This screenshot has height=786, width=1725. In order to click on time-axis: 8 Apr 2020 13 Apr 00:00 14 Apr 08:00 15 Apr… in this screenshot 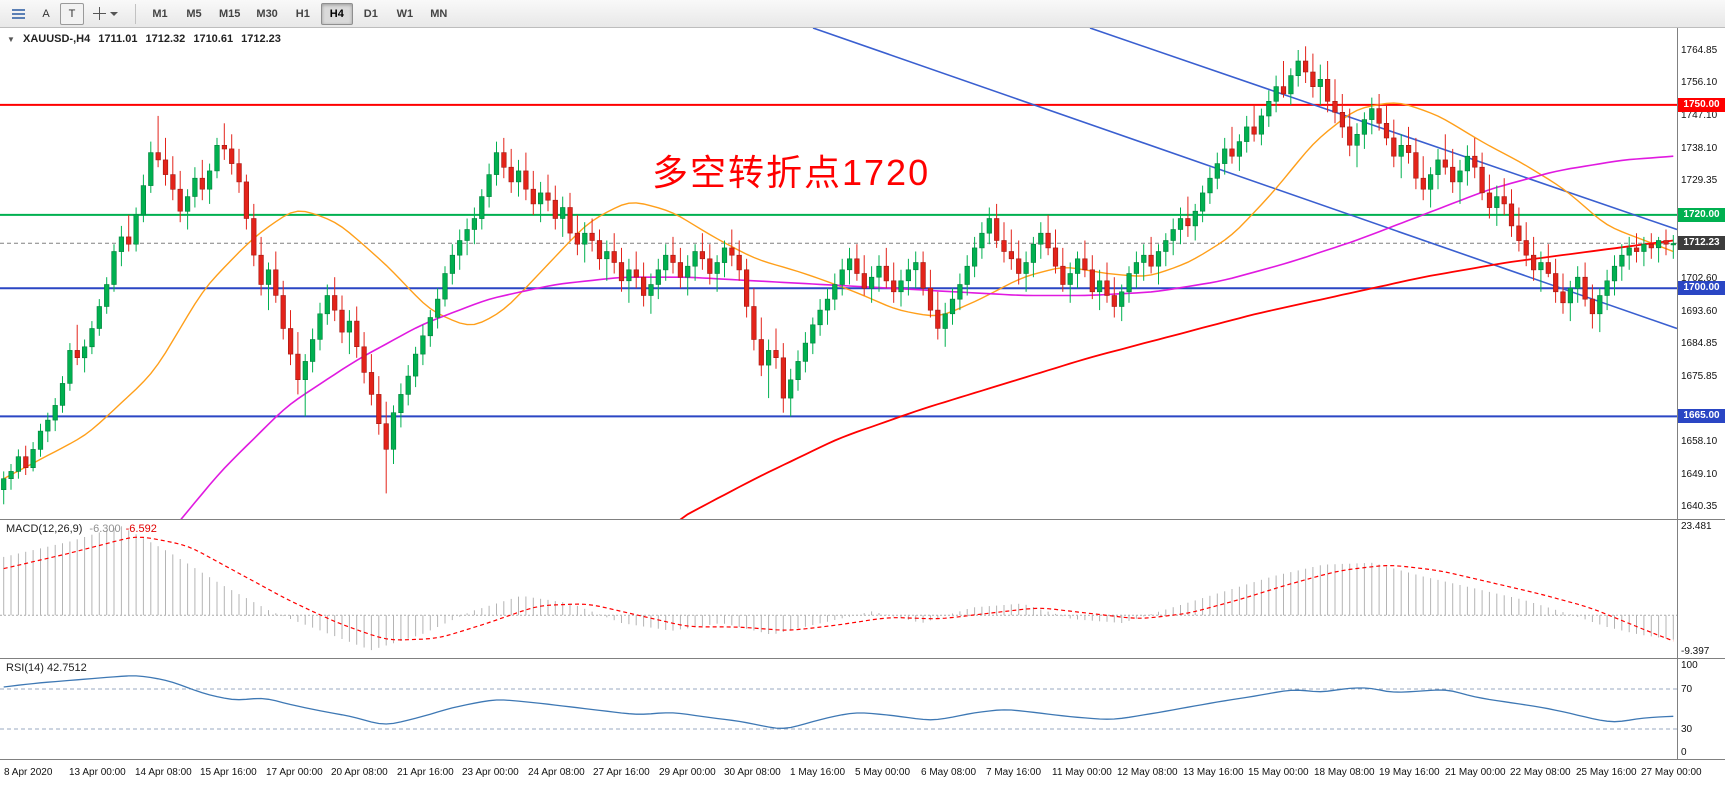, I will do `click(862, 772)`.